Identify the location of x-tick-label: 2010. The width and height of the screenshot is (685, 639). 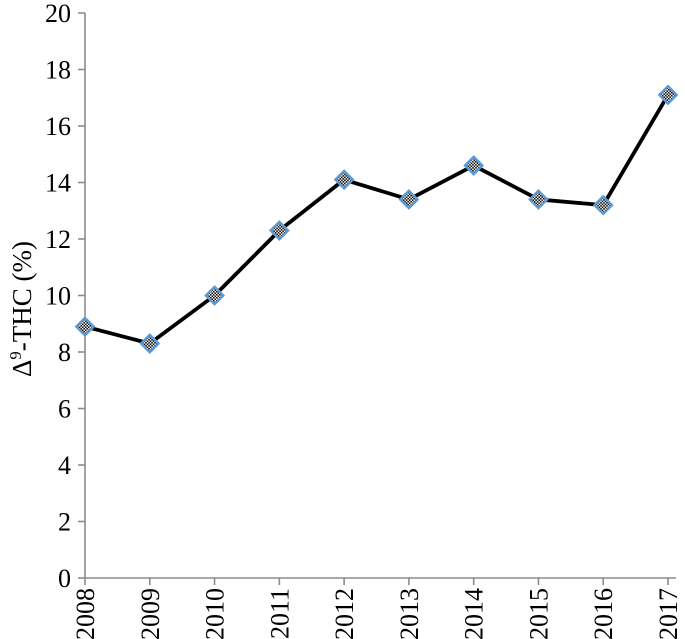
(215, 613).